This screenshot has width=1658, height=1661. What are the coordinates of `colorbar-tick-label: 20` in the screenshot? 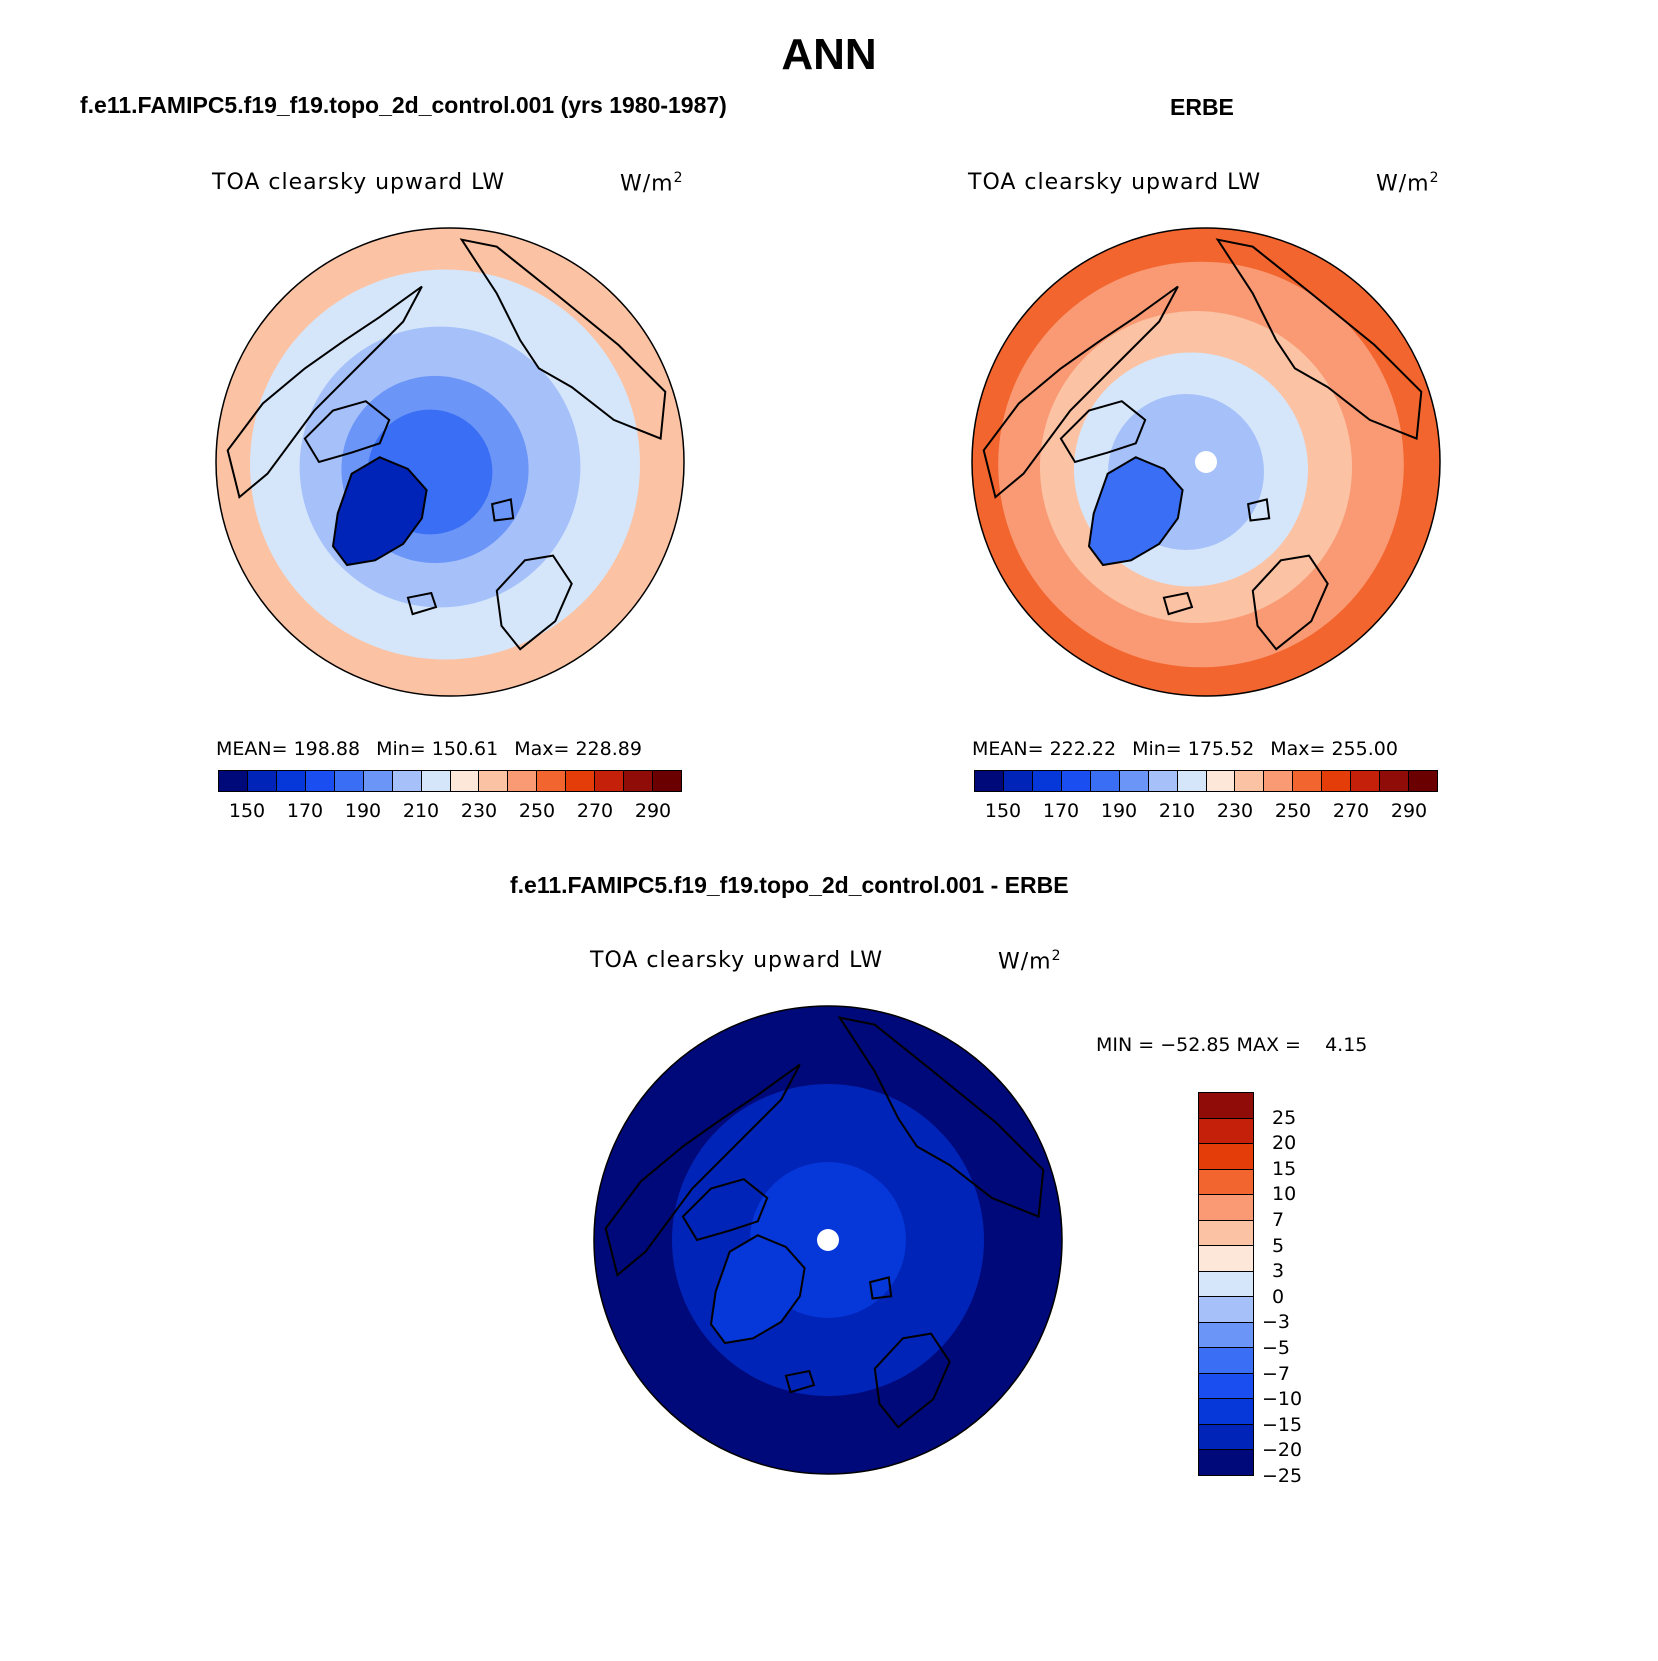 It's located at (1284, 1143).